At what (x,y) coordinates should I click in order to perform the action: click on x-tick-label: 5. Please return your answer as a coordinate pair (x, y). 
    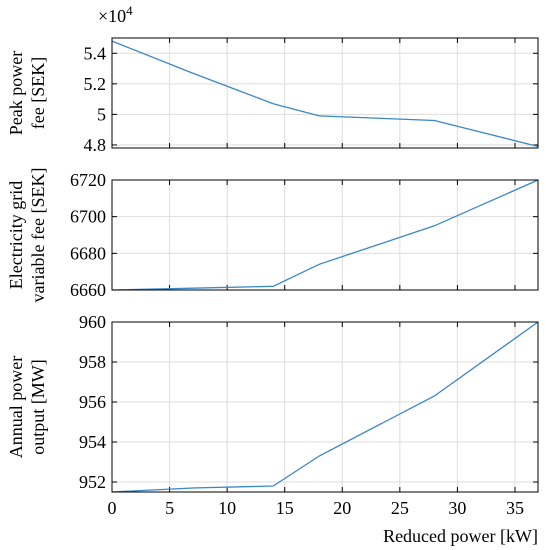
    Looking at the image, I should click on (169, 508).